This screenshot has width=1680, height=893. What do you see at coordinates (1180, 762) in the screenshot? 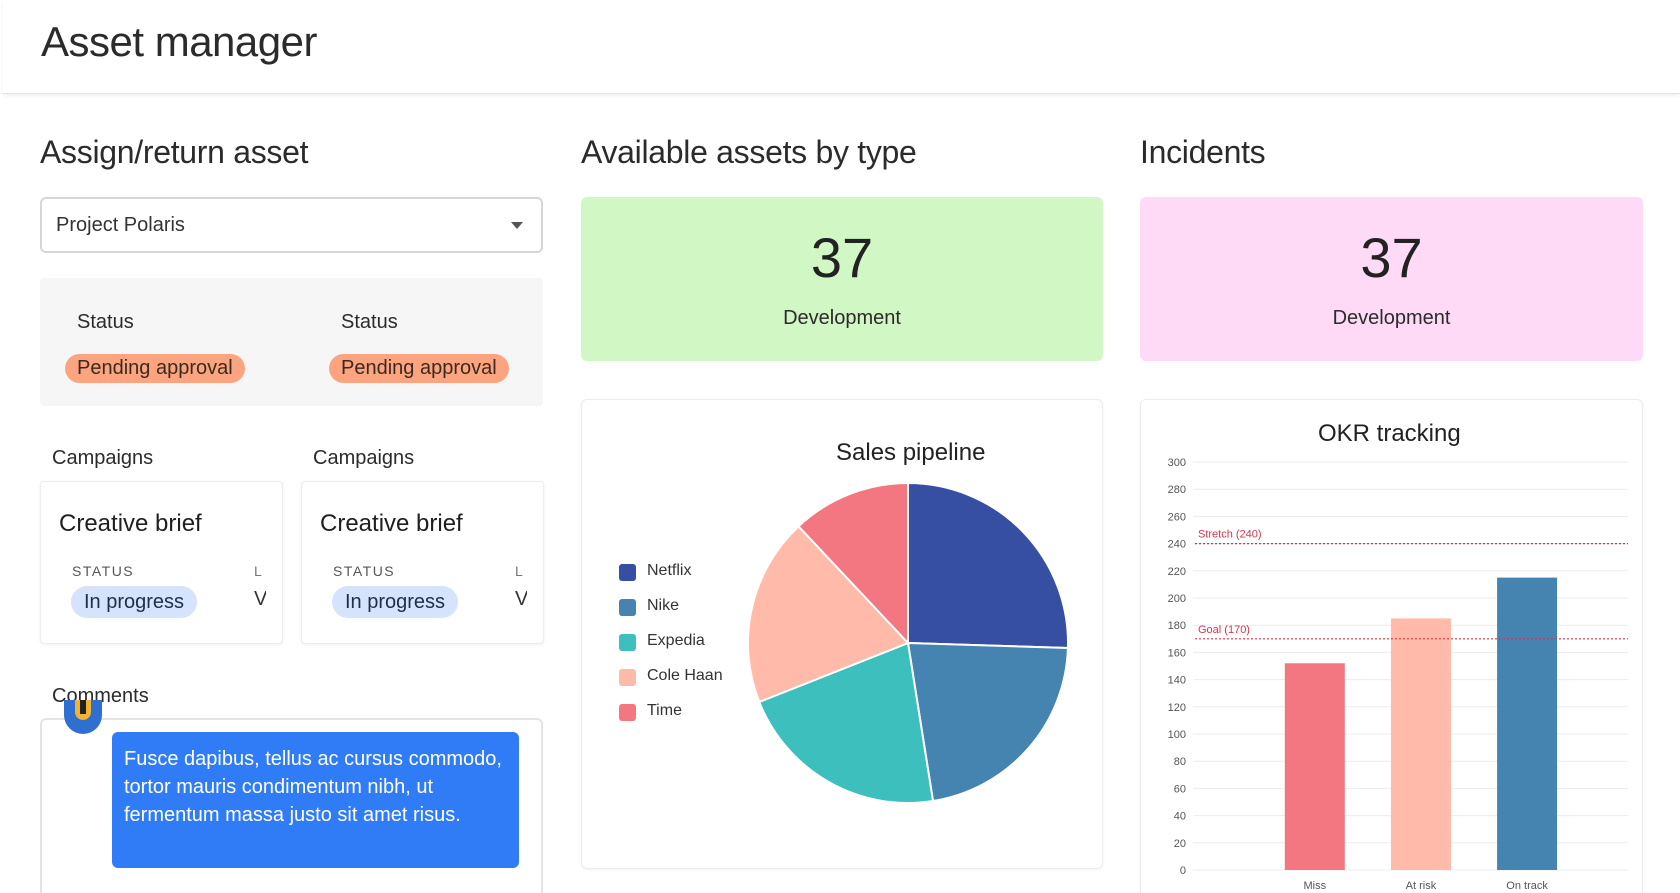
I see `y-tick-label: 80` at bounding box center [1180, 762].